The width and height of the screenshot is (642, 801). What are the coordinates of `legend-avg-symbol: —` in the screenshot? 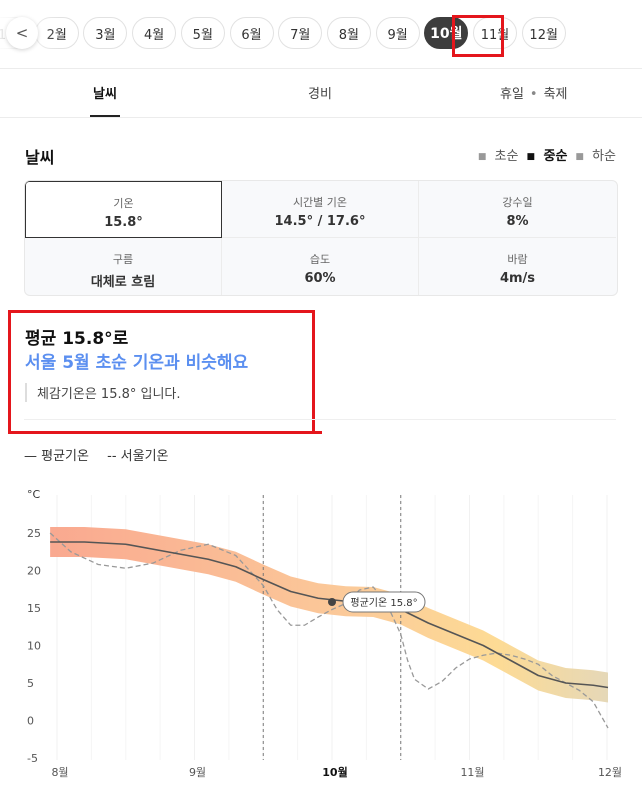 It's located at (30, 456).